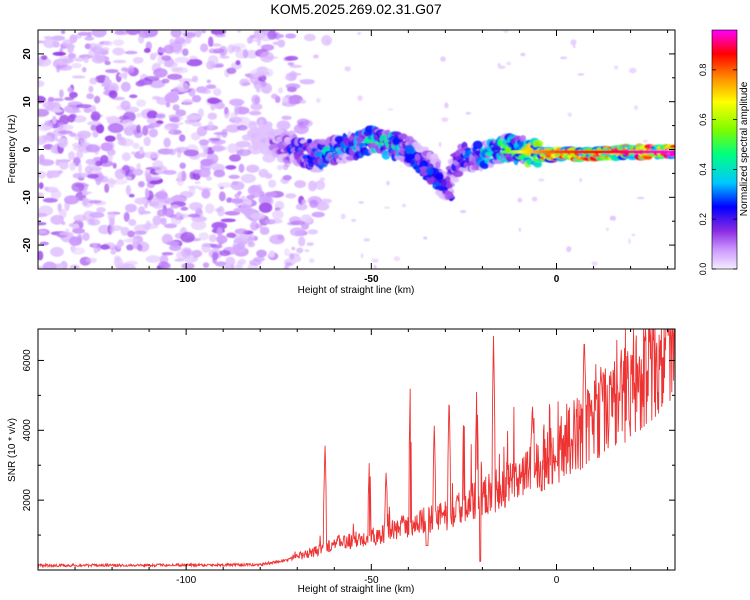 This screenshot has height=600, width=750. Describe the element at coordinates (27, 54) in the screenshot. I see `y-tick-label: 20` at that location.